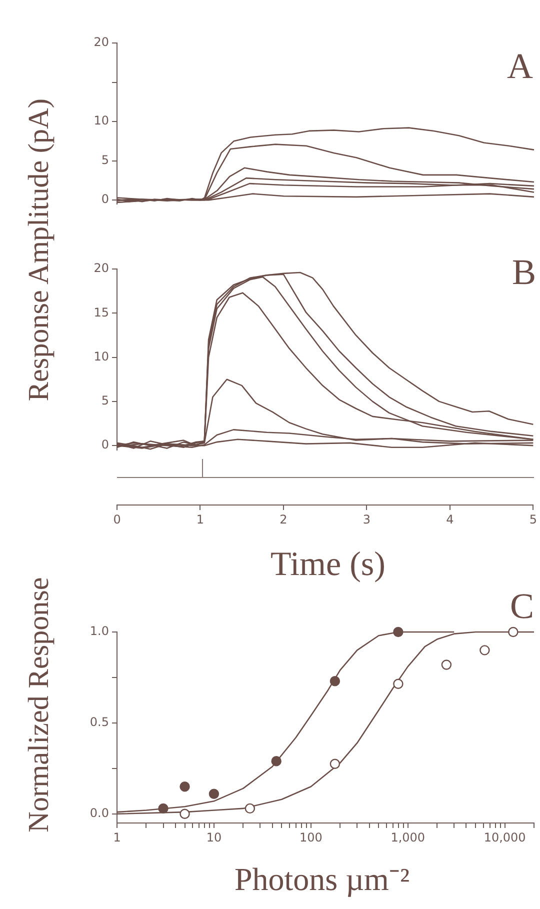 This screenshot has height=909, width=540. Describe the element at coordinates (39, 705) in the screenshot. I see `y-axis-title: Normalized Response` at that location.